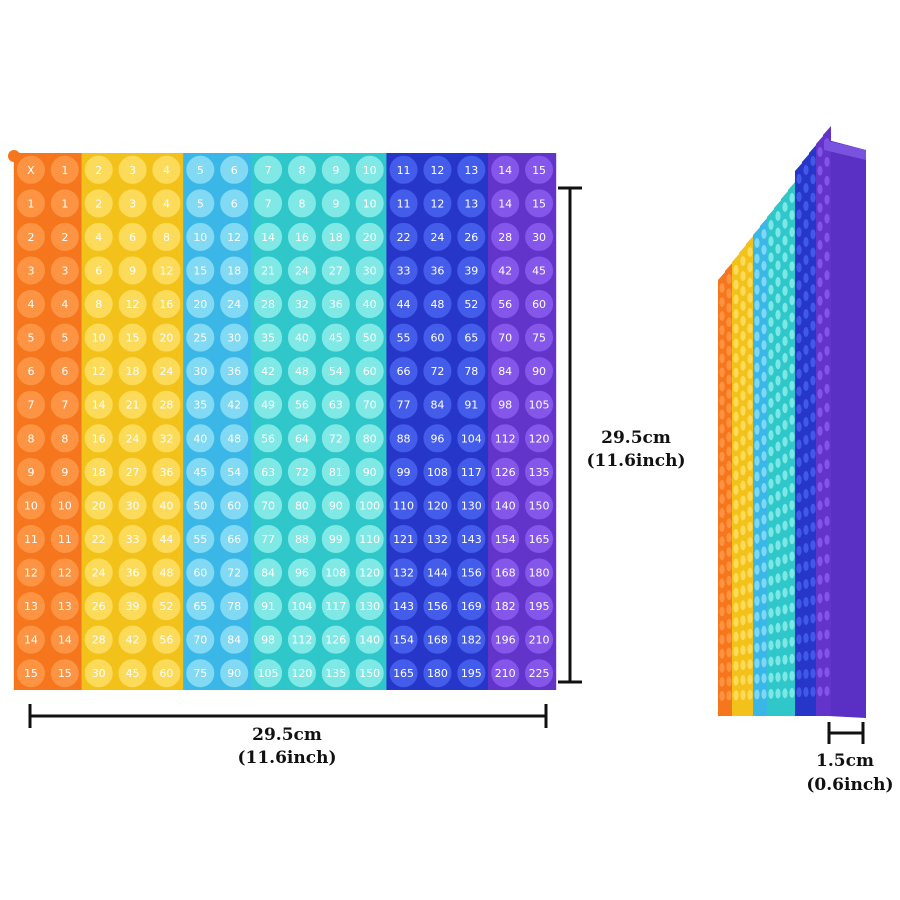 The image size is (900, 900). What do you see at coordinates (200, 640) in the screenshot?
I see `cell-number: 70` at bounding box center [200, 640].